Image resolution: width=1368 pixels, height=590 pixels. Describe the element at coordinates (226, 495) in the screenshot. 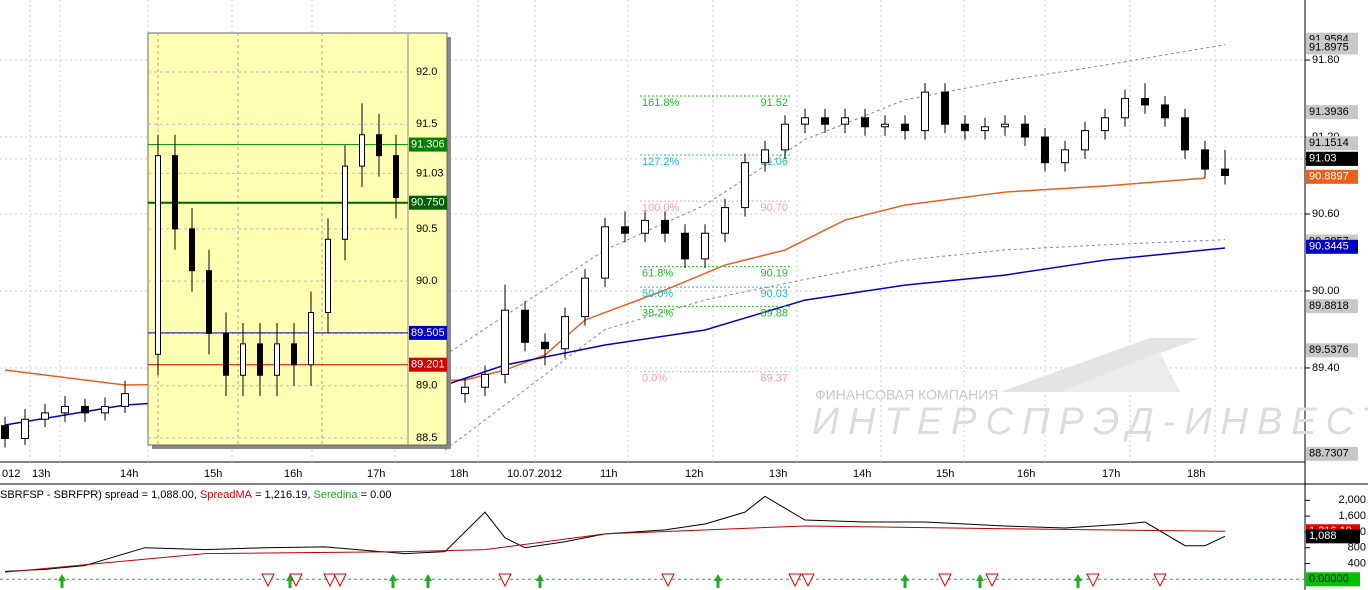

I see `legend-text: SpreadMA` at that location.